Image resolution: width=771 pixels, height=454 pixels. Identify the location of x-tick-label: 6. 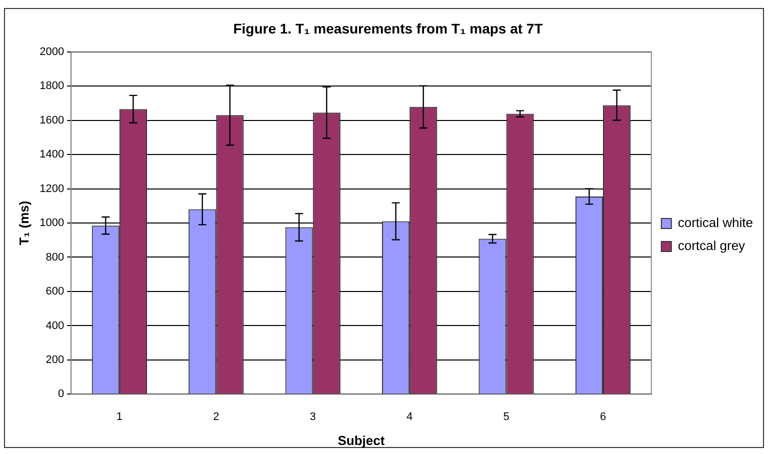
(603, 416).